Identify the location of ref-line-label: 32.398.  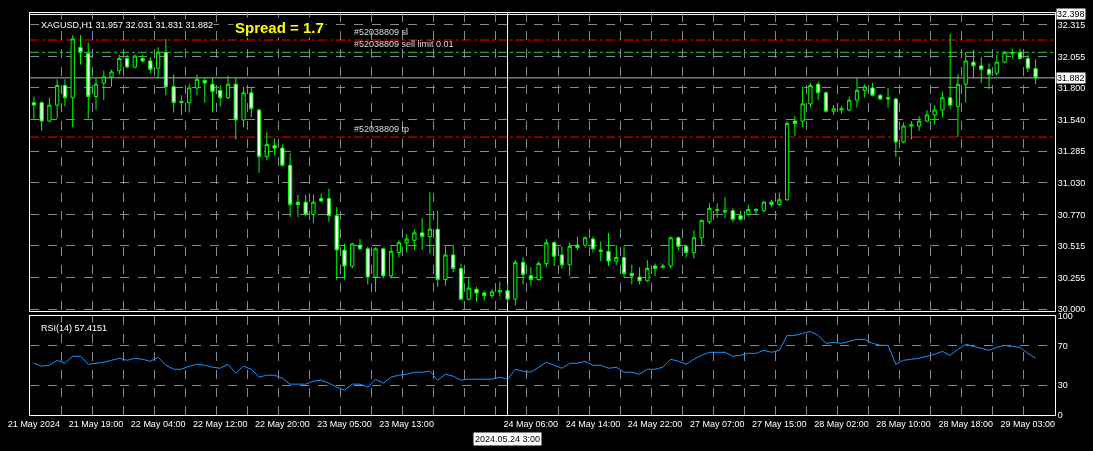
(1071, 14).